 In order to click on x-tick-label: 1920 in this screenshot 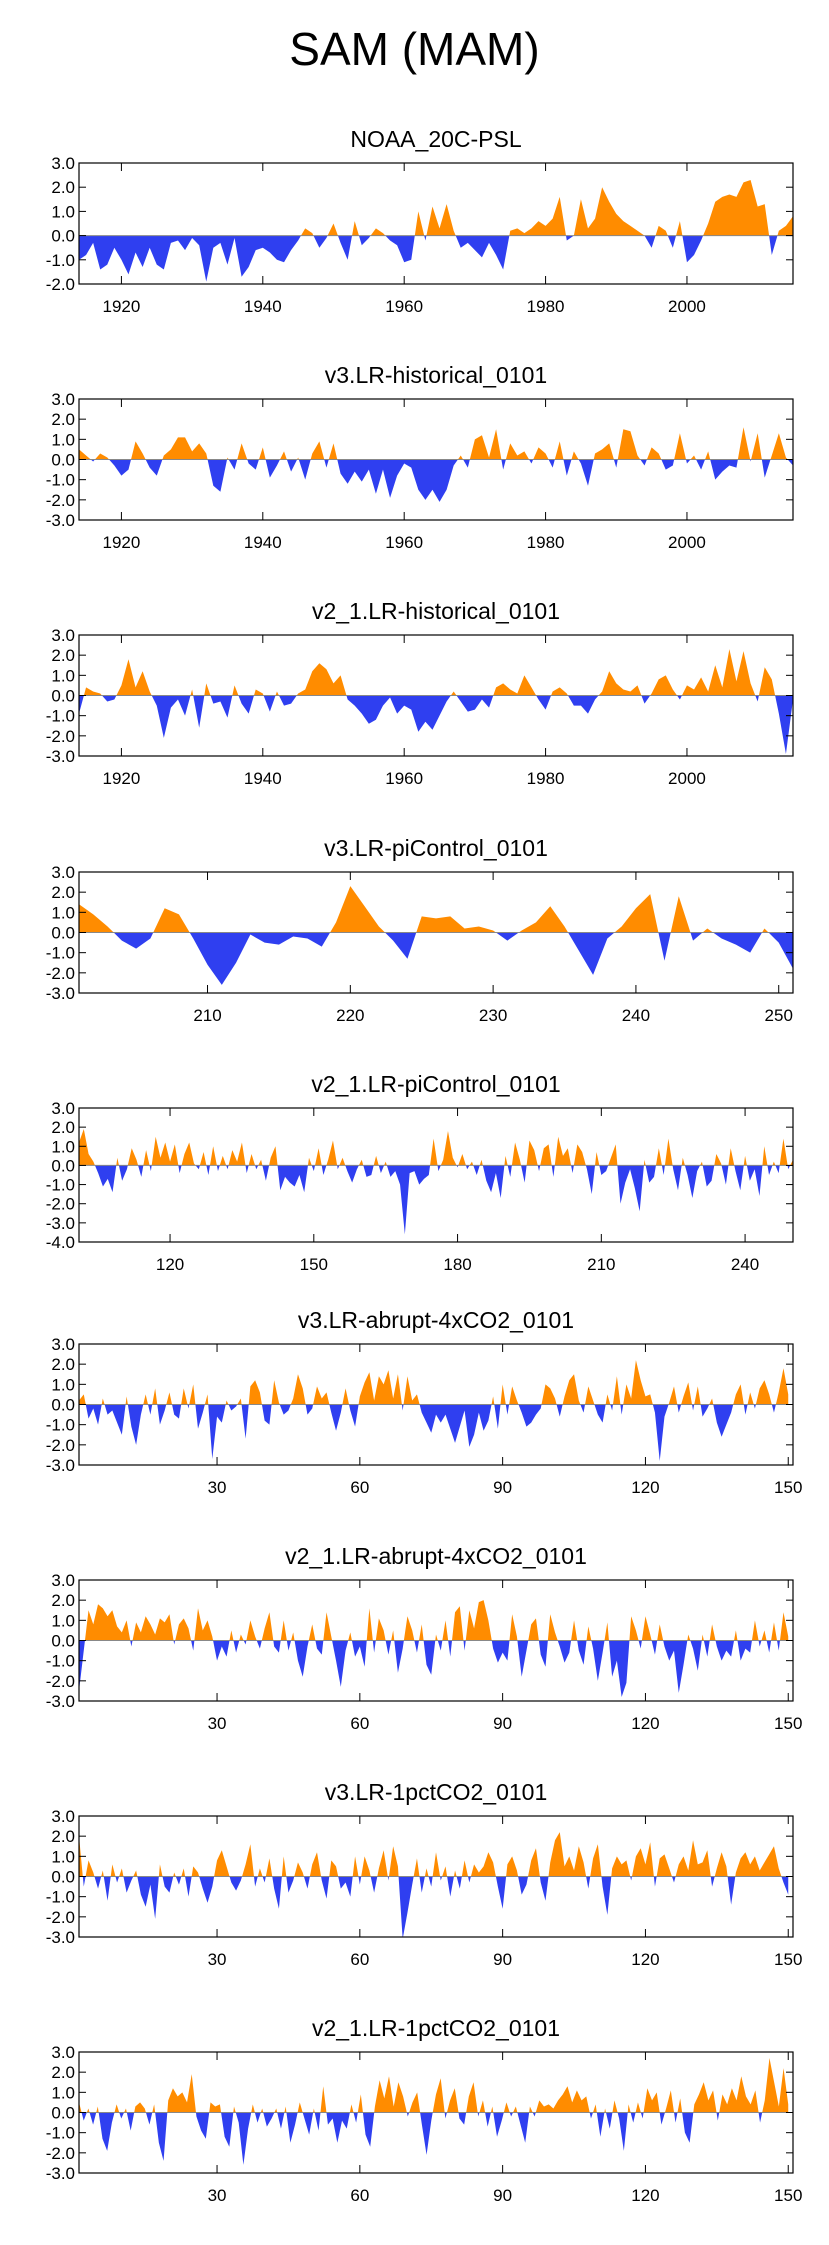, I will do `click(122, 306)`.